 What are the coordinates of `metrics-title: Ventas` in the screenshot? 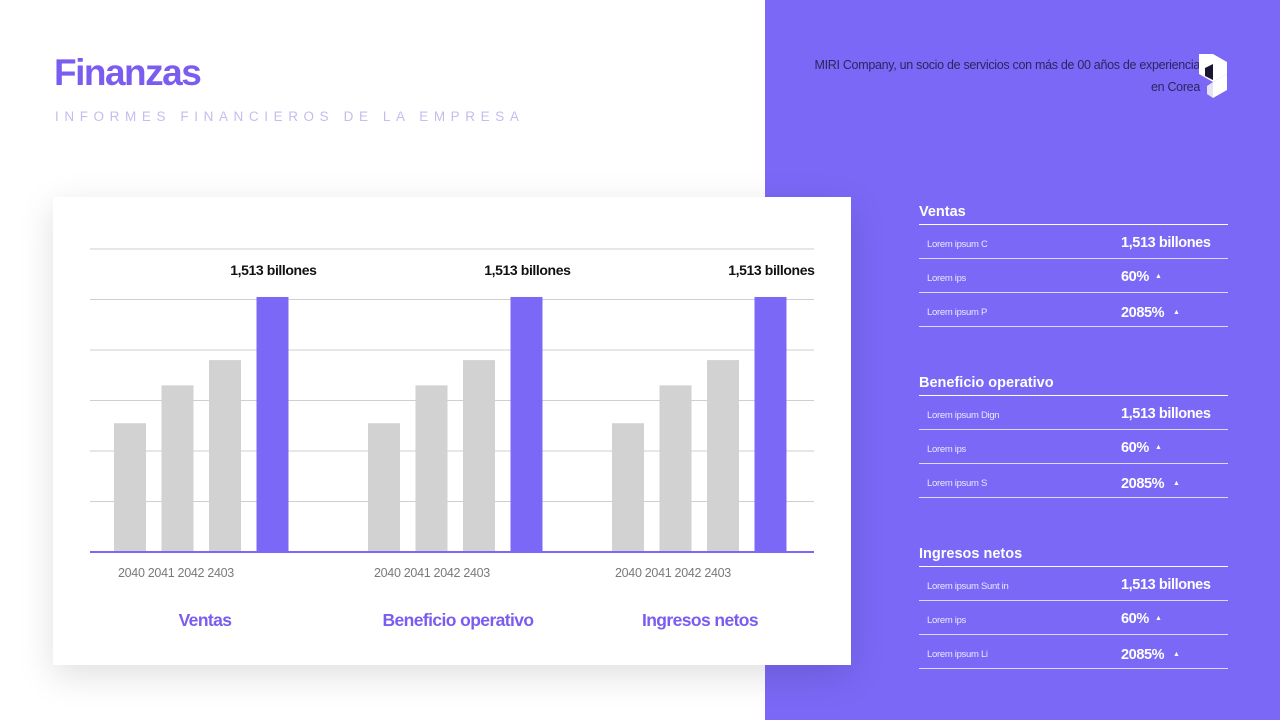 It's located at (1073, 214).